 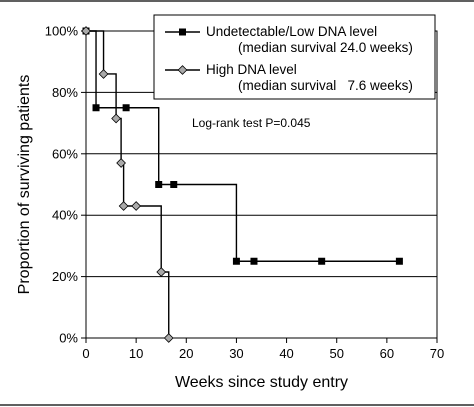 I want to click on legend-box, so click(x=294, y=57).